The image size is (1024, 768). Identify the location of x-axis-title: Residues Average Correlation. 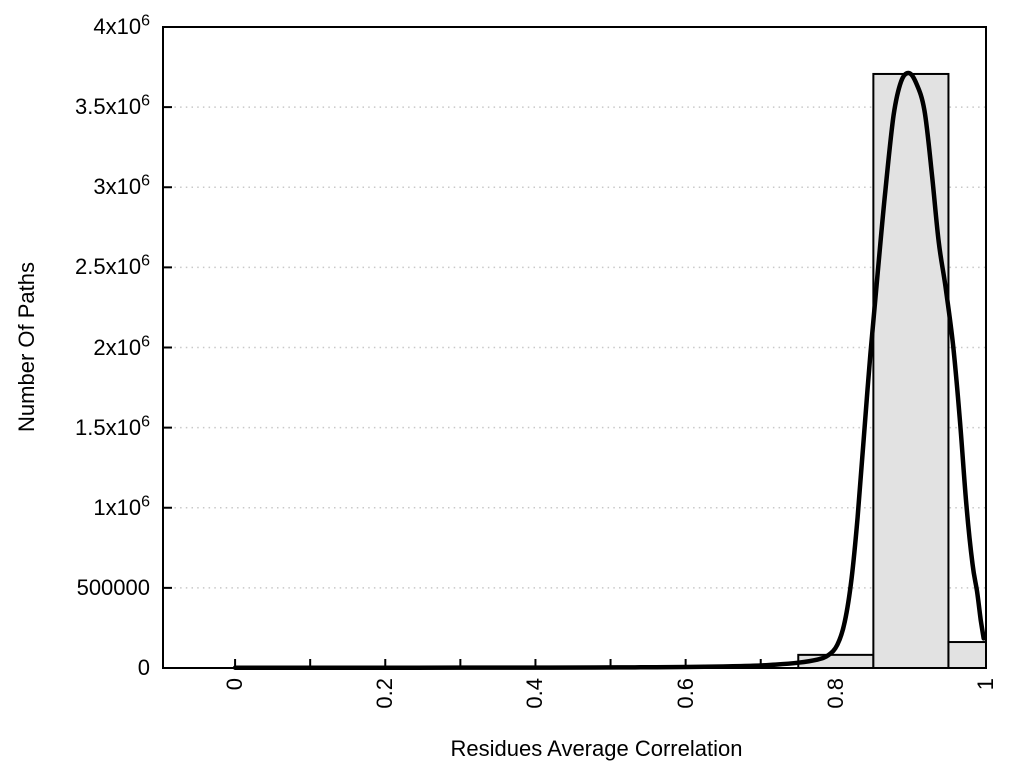
(596, 748).